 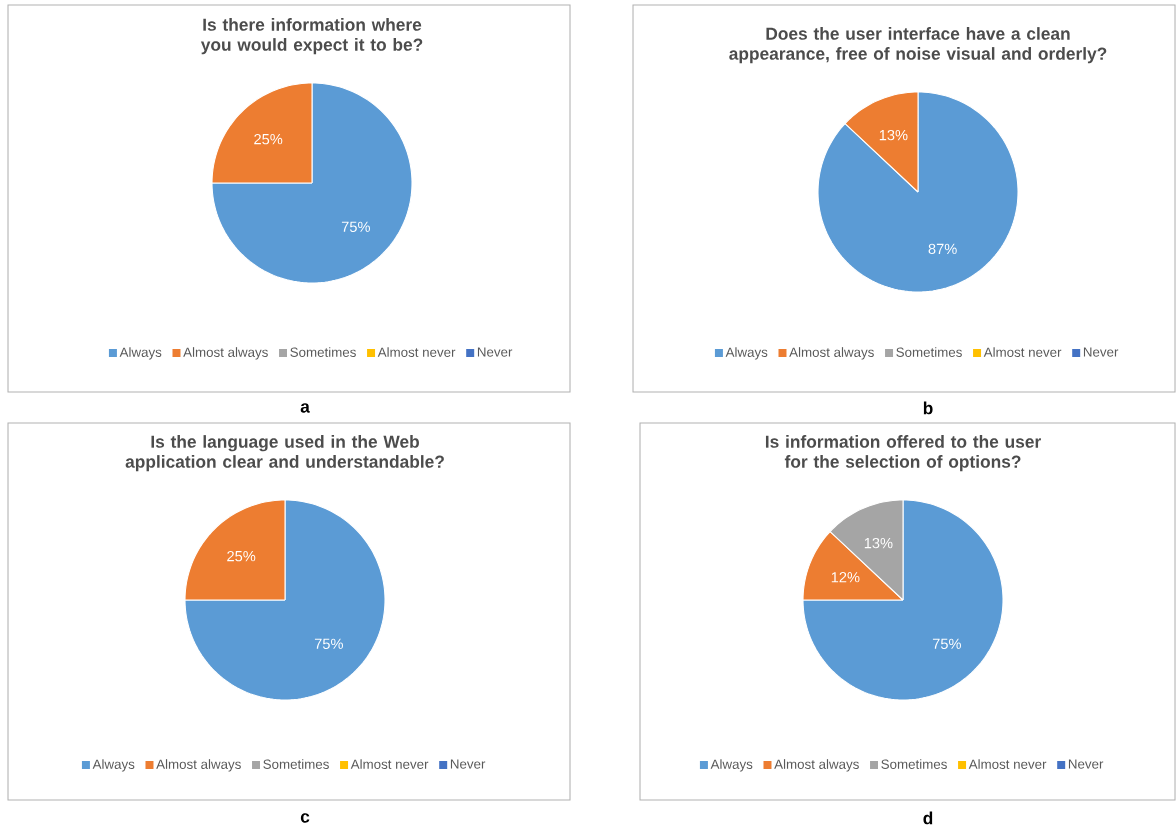 I want to click on chart-title: Is the language used in the Web application clear and understandable?, so click(x=284, y=453).